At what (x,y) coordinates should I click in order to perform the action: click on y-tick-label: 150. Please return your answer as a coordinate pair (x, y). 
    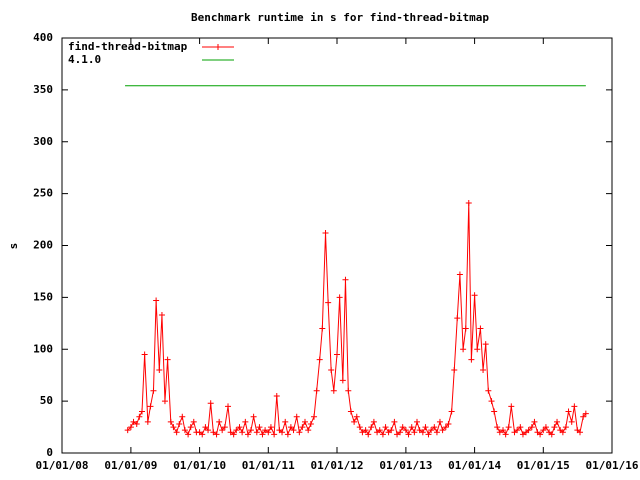
    Looking at the image, I should click on (43, 296).